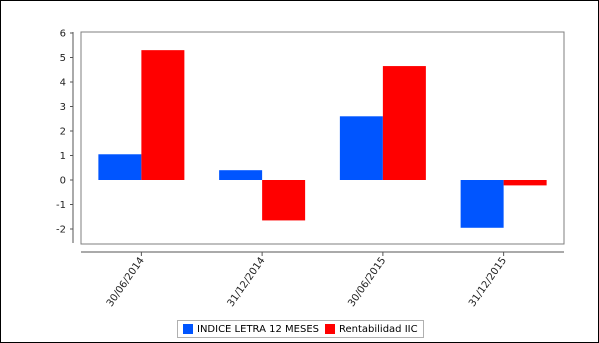 The width and height of the screenshot is (599, 343). What do you see at coordinates (307, 280) in the screenshot?
I see `x-axis-ticks: 30/06/2014 31/12/2014 30/06/2015 31/12/2015` at bounding box center [307, 280].